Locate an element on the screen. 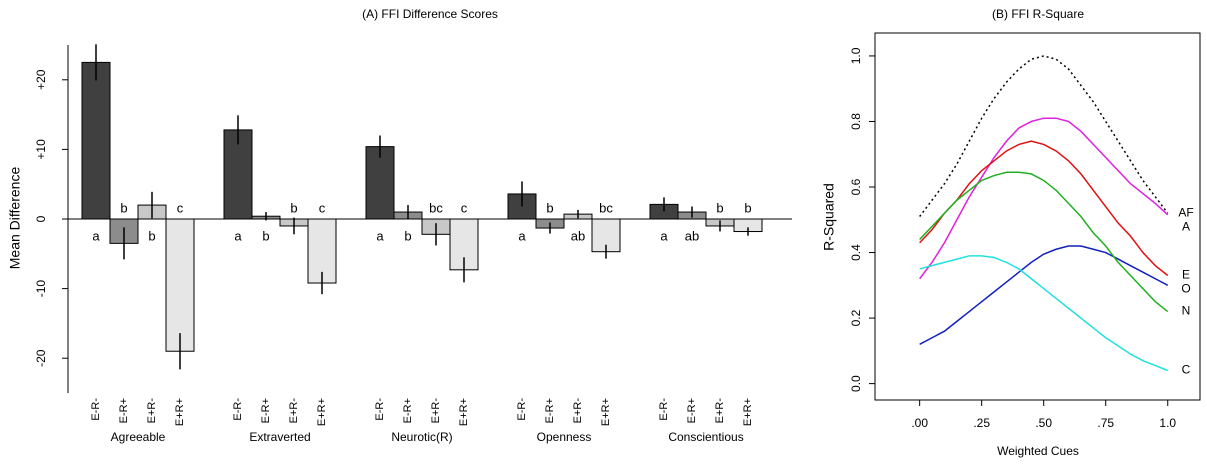 This screenshot has height=468, width=1207. y-tick-label: +20 is located at coordinates (41, 79).